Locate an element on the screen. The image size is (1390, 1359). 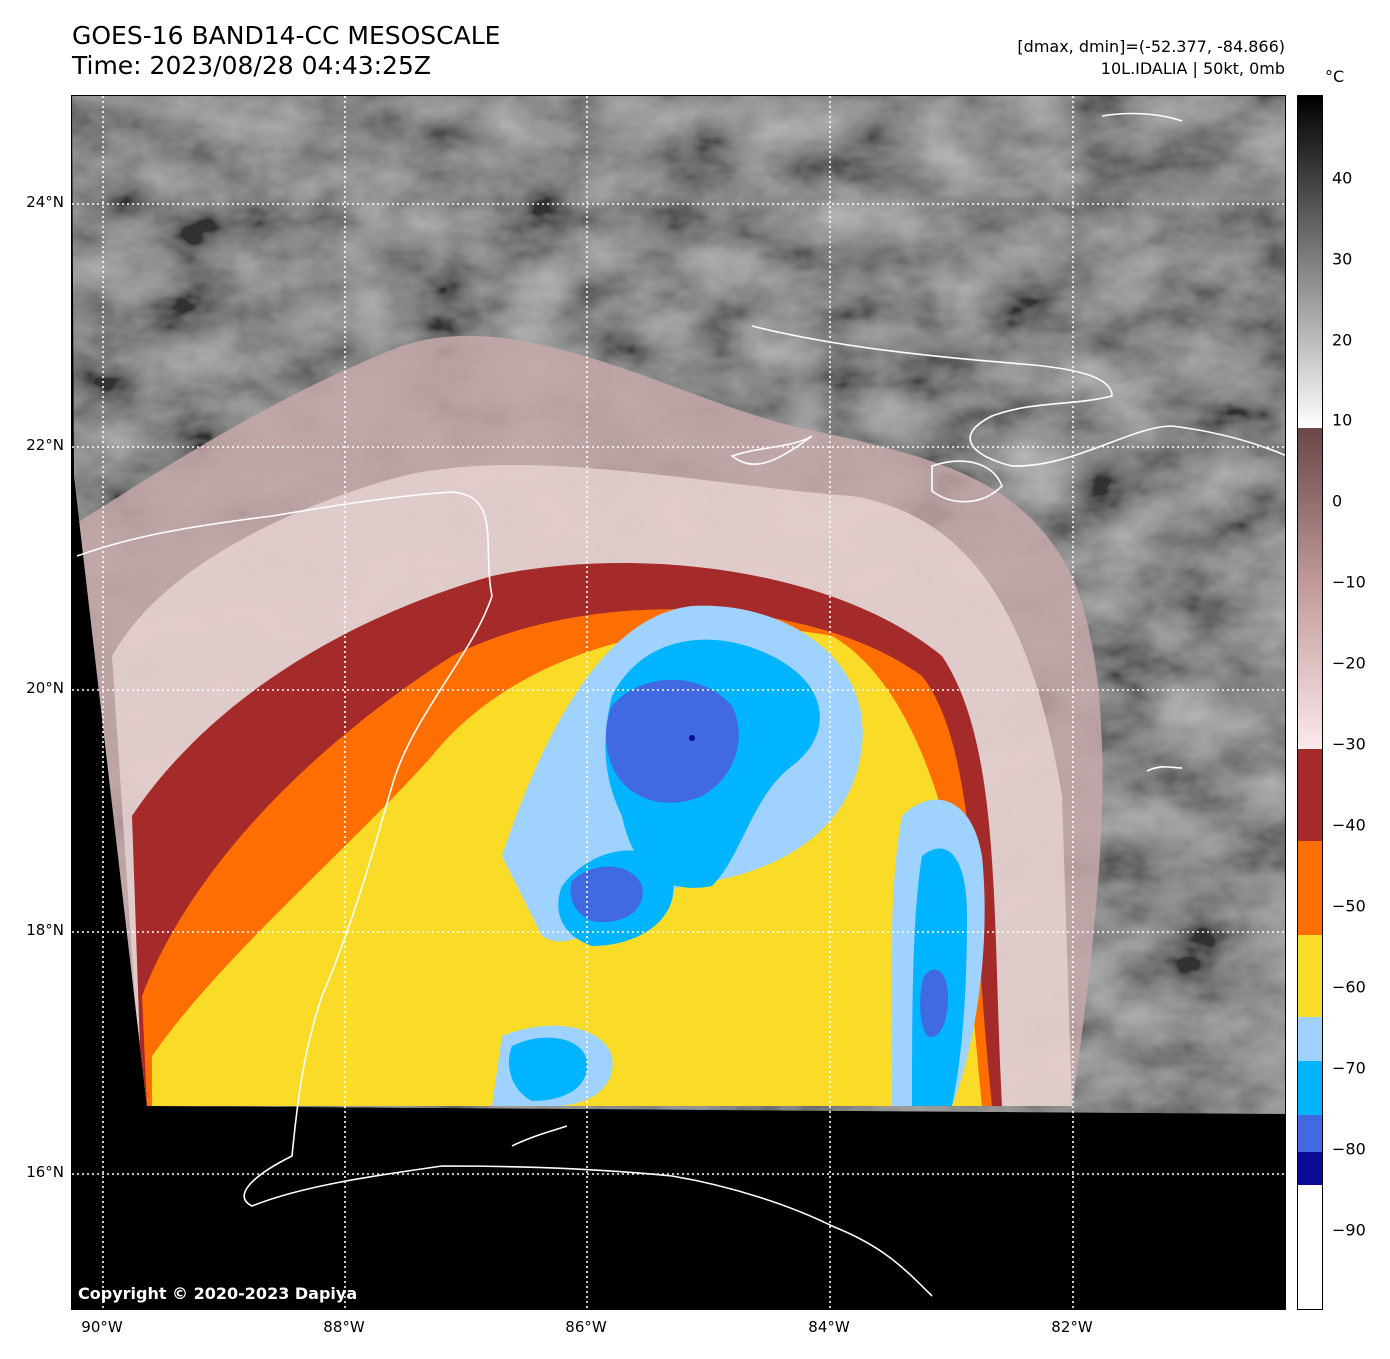
lon-label-84w: 84°W is located at coordinates (829, 1327).